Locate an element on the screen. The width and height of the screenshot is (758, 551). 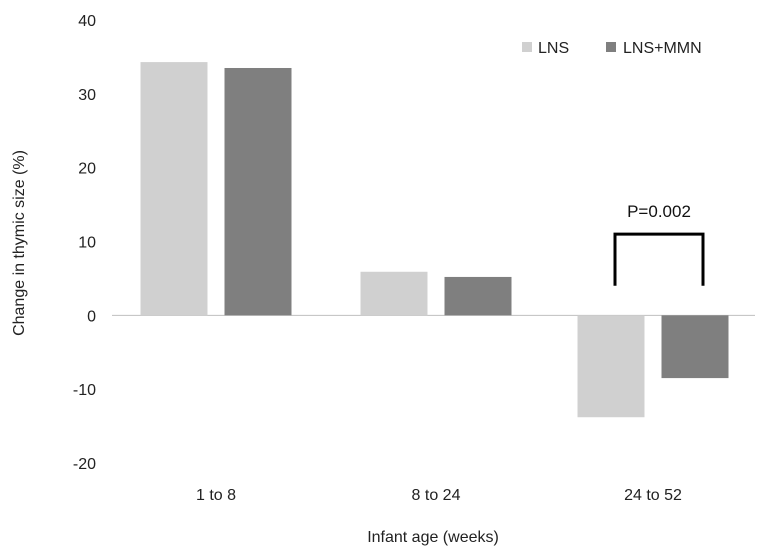
y-tick-label: -20 is located at coordinates (84, 464).